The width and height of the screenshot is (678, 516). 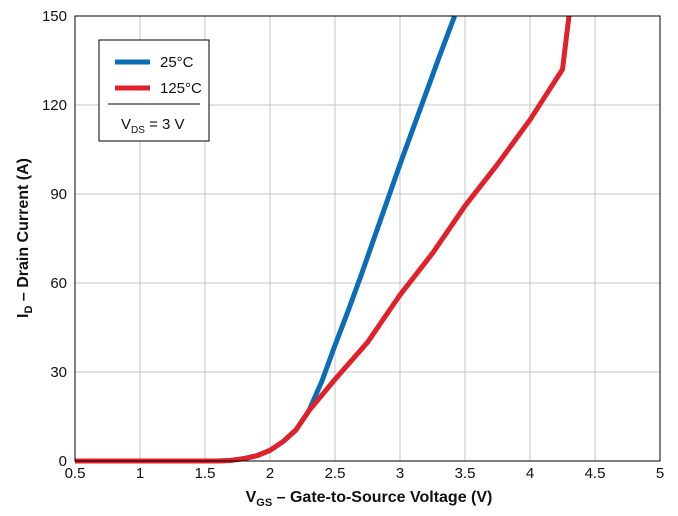 What do you see at coordinates (58, 194) in the screenshot?
I see `y-tick-label: 90` at bounding box center [58, 194].